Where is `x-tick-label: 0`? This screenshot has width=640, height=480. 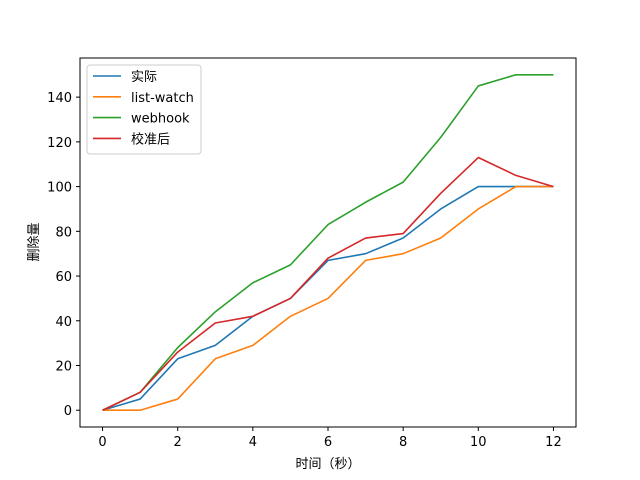
x-tick-label: 0 is located at coordinates (102, 442).